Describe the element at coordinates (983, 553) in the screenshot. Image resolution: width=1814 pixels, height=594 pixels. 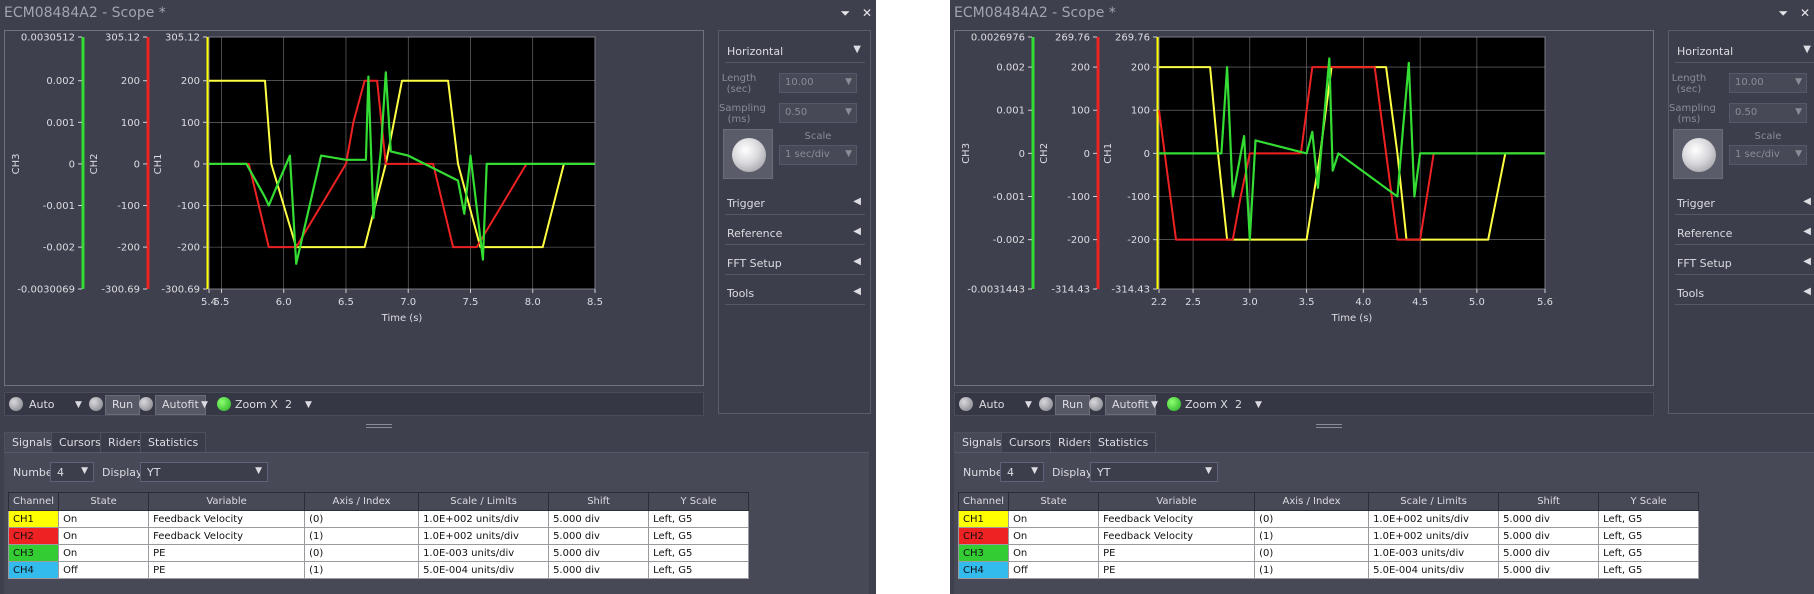
I see `channel-cell: CH3` at that location.